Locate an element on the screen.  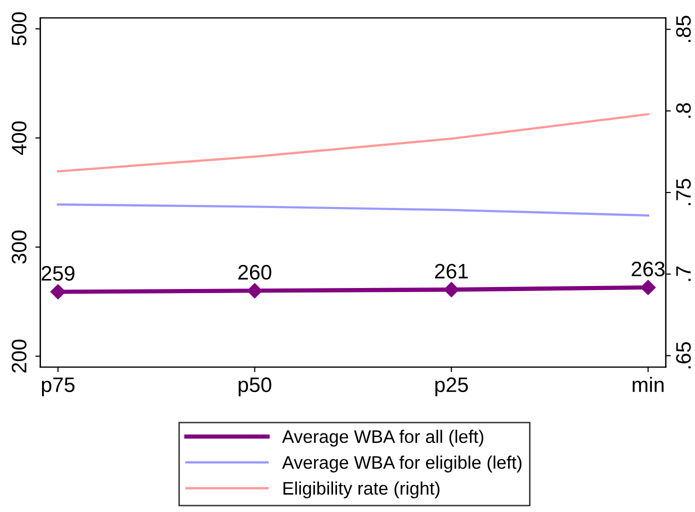
y2-tick-label: .75 is located at coordinates (683, 192).